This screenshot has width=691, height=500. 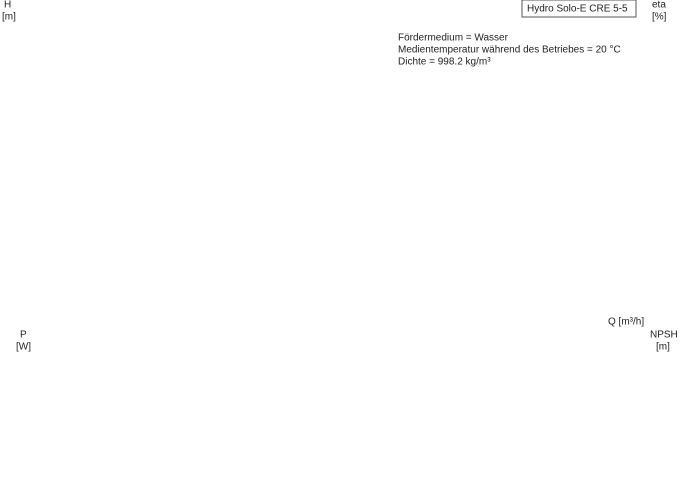 What do you see at coordinates (664, 335) in the screenshot?
I see `y2-axis-label: NPSH` at bounding box center [664, 335].